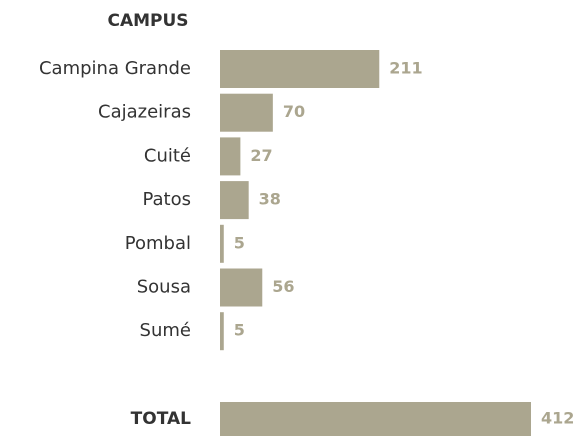 Image resolution: width=584 pixels, height=437 pixels. What do you see at coordinates (115, 68) in the screenshot?
I see `category-label: Campina Grande` at bounding box center [115, 68].